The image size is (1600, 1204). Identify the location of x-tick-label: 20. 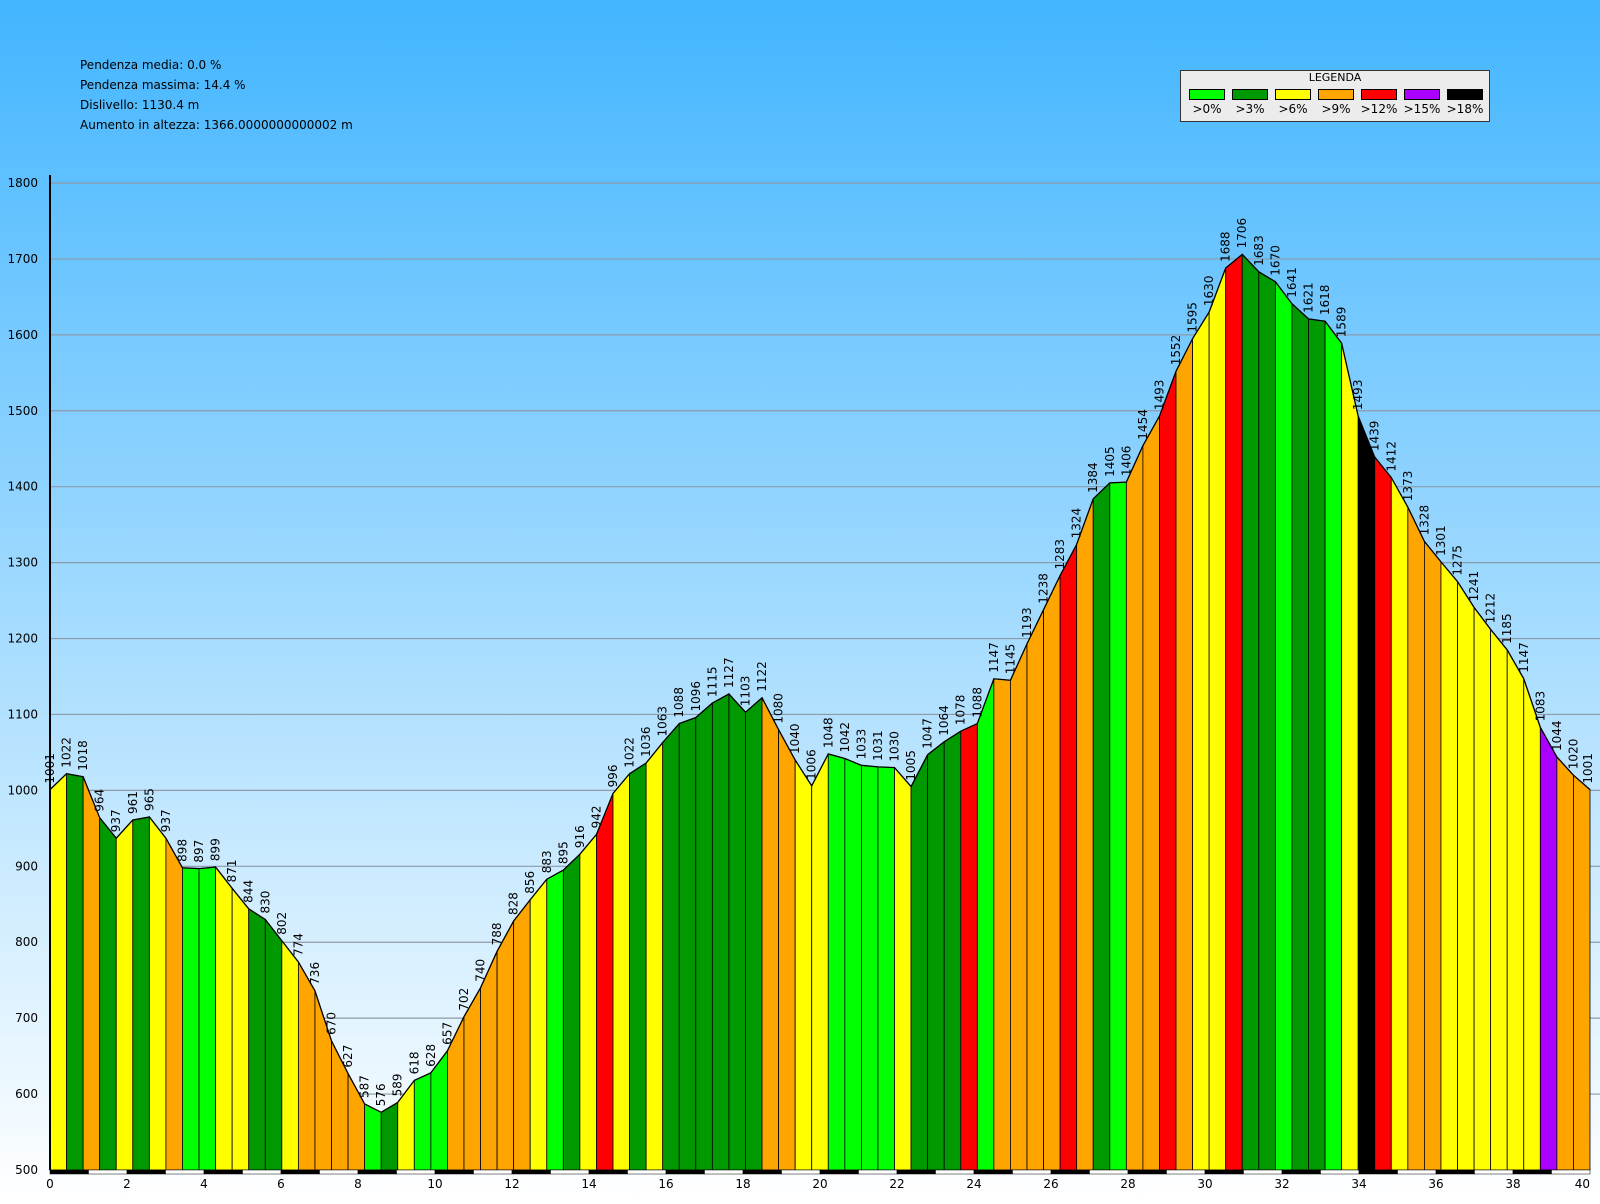
(819, 1184).